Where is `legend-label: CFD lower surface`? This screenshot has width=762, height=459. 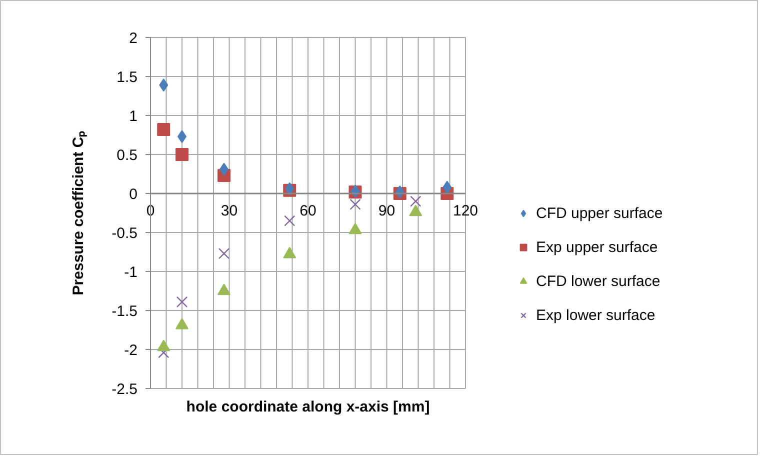 legend-label: CFD lower surface is located at coordinates (598, 281).